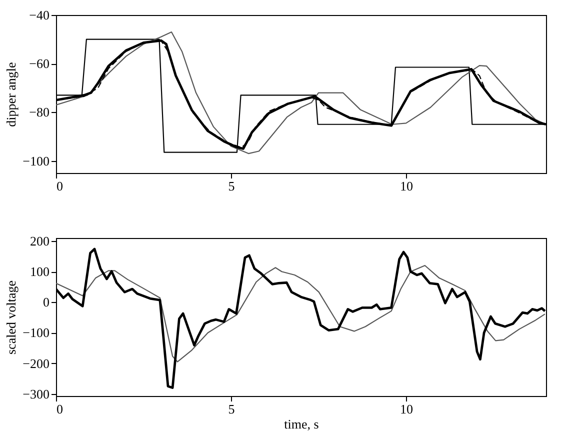  I want to click on x-axis-title: time, s, so click(301, 424).